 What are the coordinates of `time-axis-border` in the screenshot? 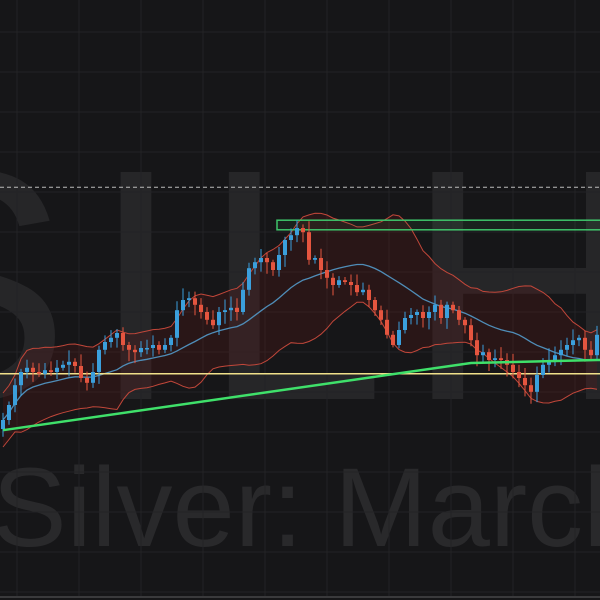 It's located at (300, 597).